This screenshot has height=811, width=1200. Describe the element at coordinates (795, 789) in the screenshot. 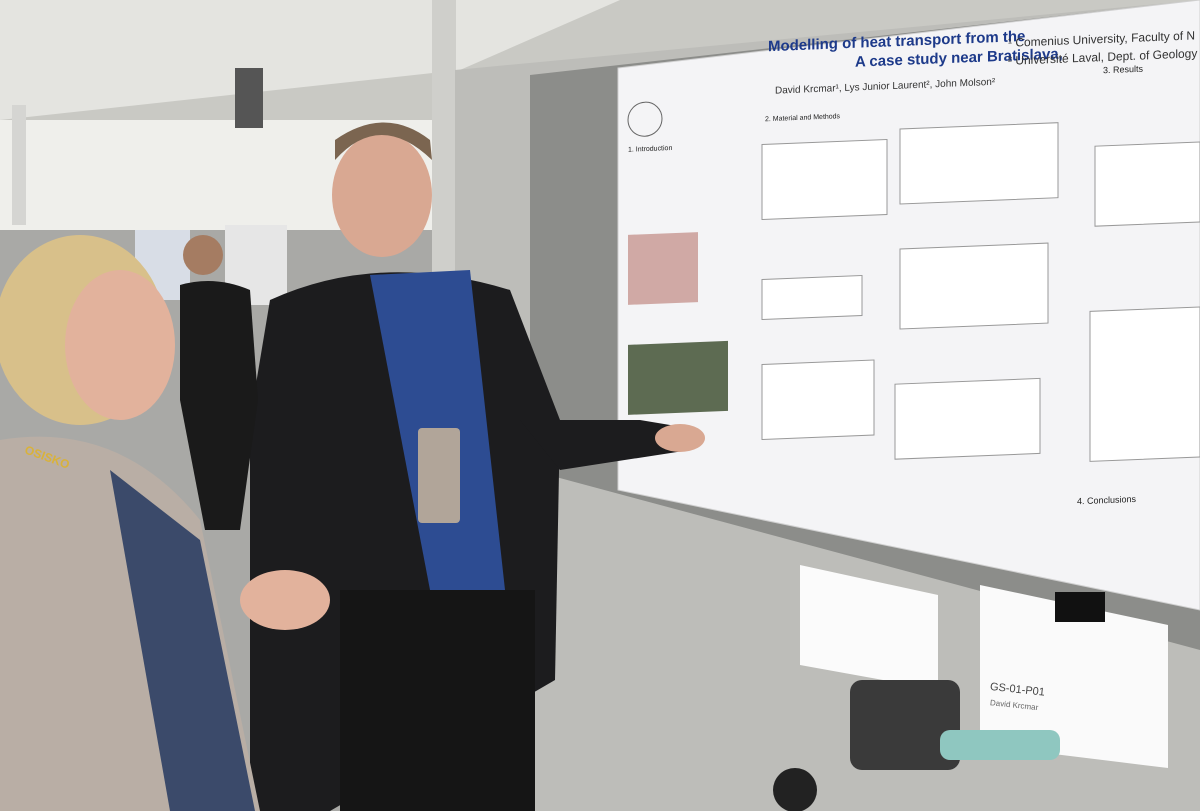

I see `stroller-wheel` at that location.